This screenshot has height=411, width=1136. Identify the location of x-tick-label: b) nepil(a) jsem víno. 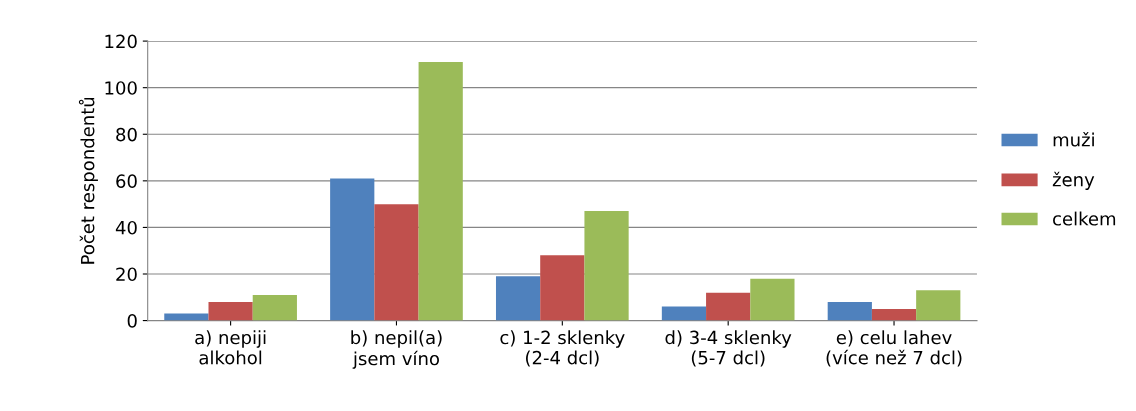
(396, 349).